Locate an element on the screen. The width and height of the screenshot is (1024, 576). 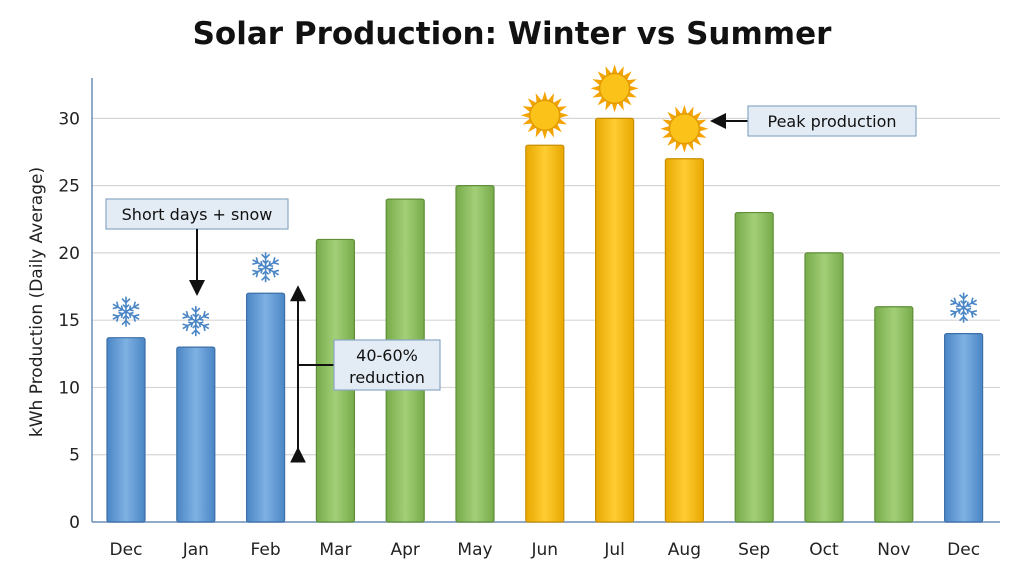
x-tick-label: May is located at coordinates (474, 550).